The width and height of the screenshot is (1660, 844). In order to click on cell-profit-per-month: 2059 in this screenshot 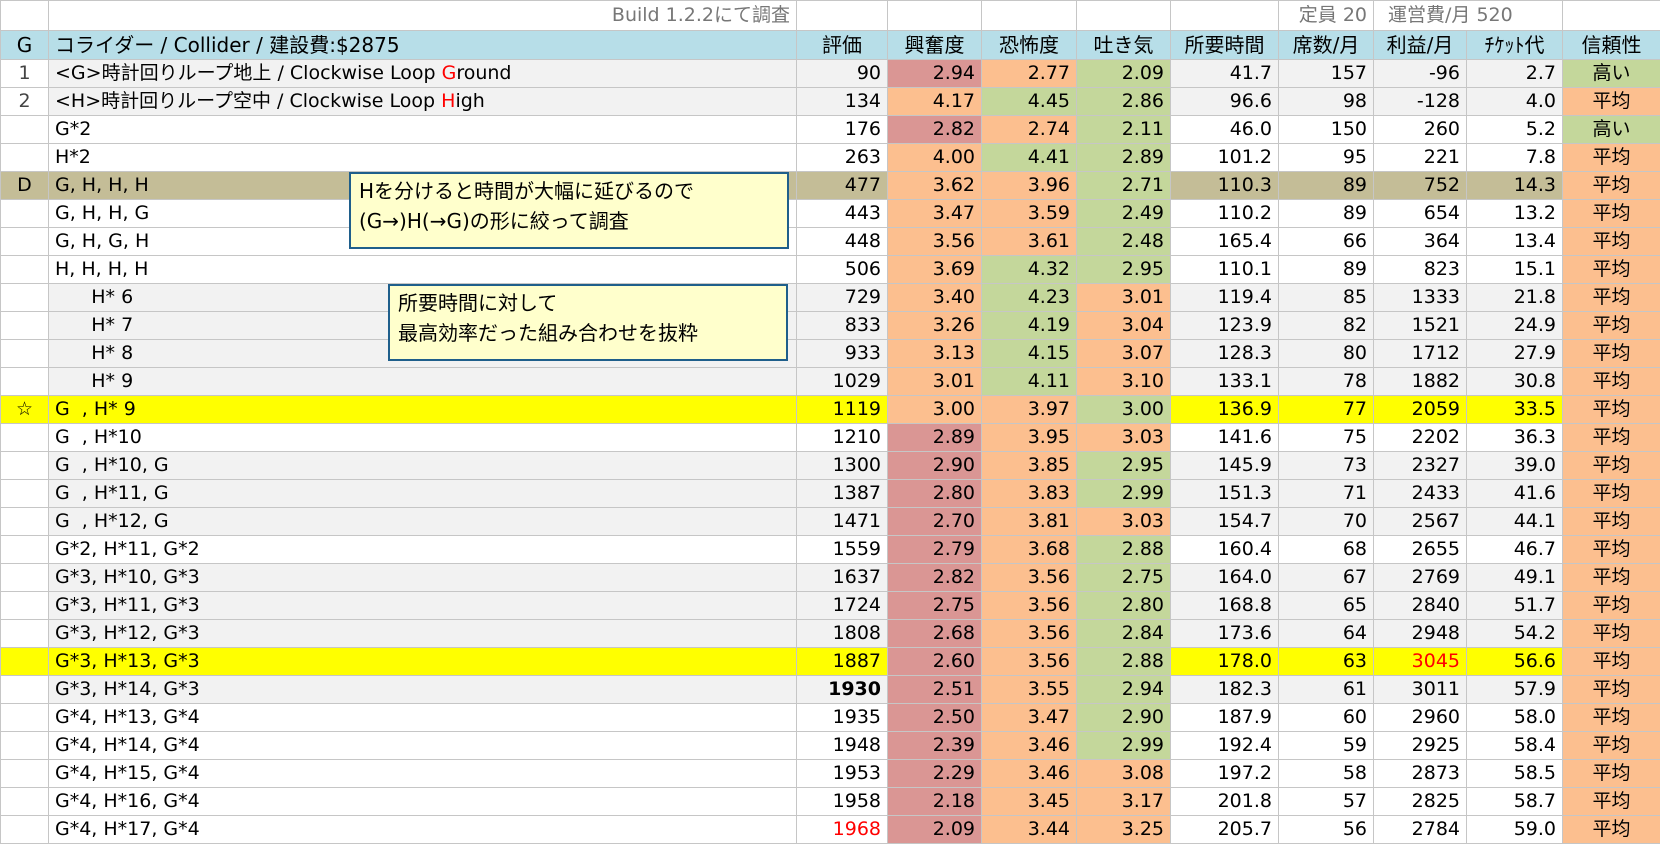, I will do `click(1420, 410)`.